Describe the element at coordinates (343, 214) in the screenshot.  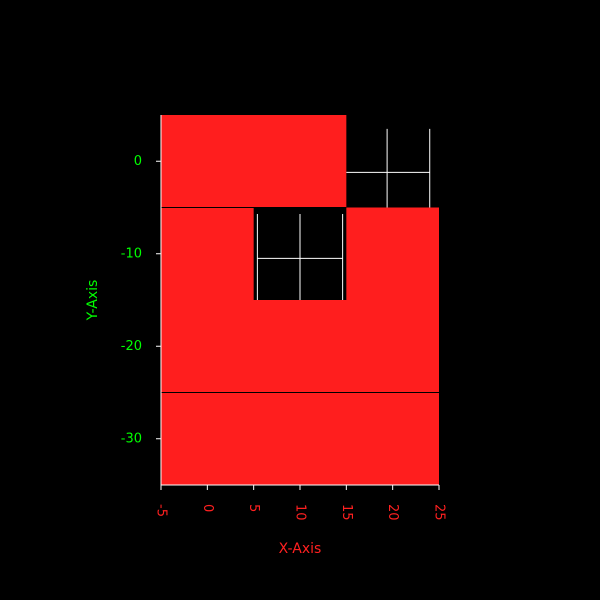
I see `grid-lines` at that location.